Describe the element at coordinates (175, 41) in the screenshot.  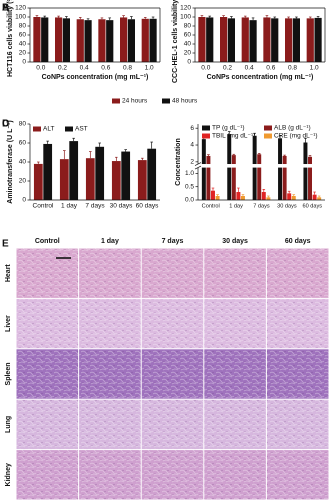
I see `y-axis-label: CCC-HEL-1 cells viability (%)` at that location.